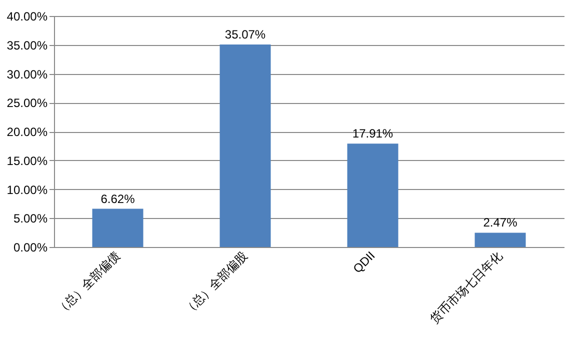 This screenshot has height=345, width=584. I want to click on y-tick-label: 15.00%, so click(27, 161).